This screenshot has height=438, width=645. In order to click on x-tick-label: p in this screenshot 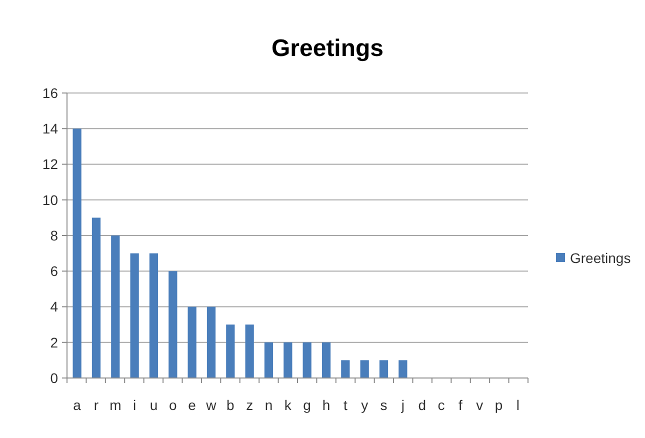, I will do `click(498, 405)`.